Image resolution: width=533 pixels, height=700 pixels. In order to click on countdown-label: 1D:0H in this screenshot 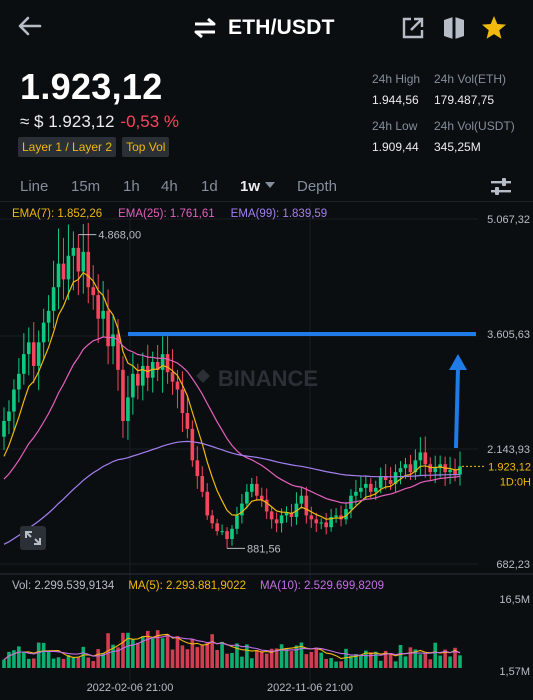, I will do `click(515, 482)`.